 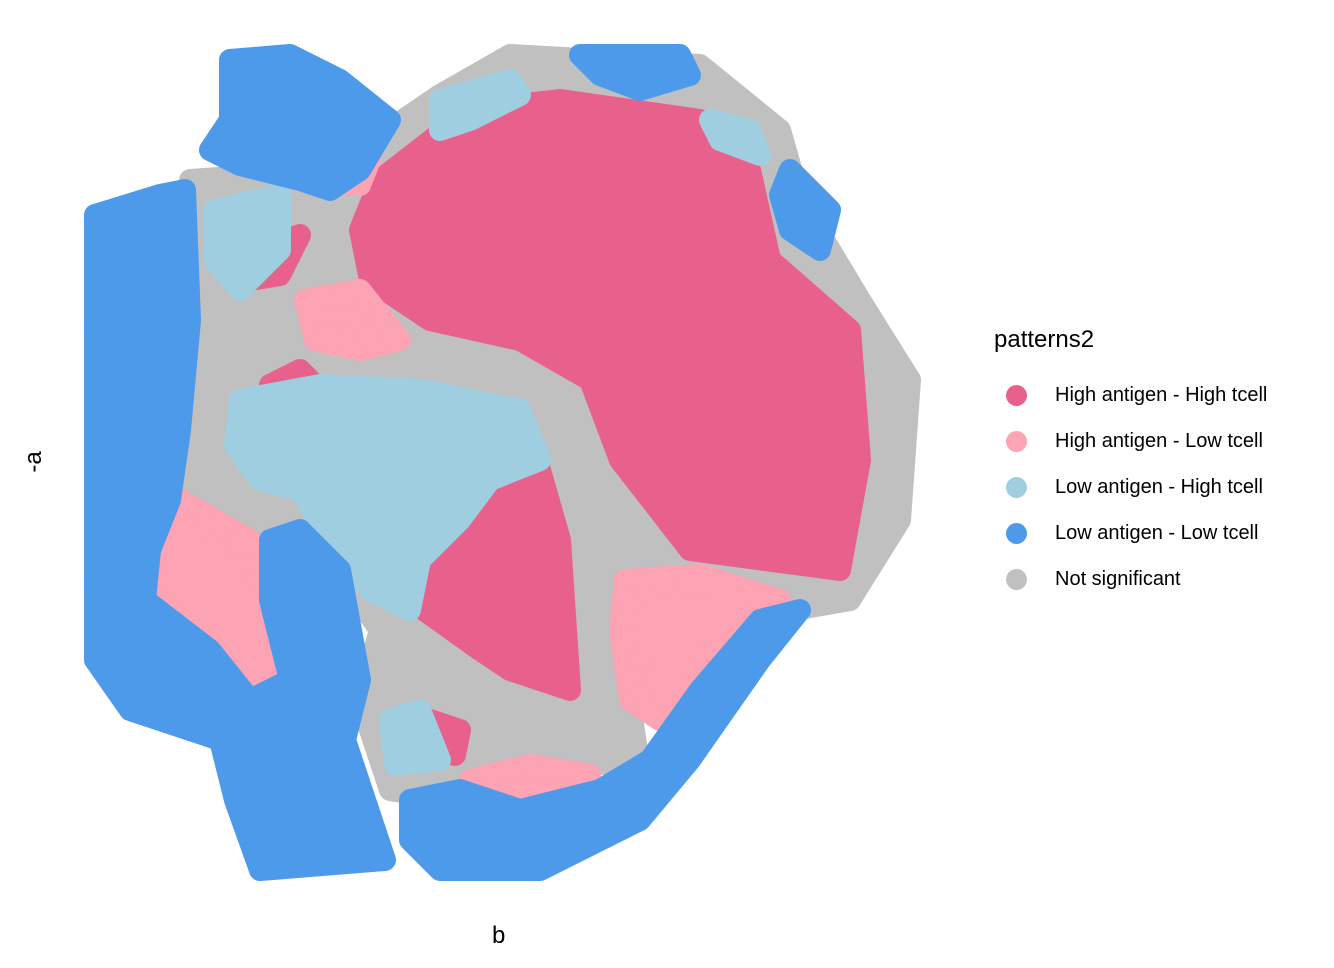 What do you see at coordinates (1016, 579) in the screenshot?
I see `legend-key-not-significant` at bounding box center [1016, 579].